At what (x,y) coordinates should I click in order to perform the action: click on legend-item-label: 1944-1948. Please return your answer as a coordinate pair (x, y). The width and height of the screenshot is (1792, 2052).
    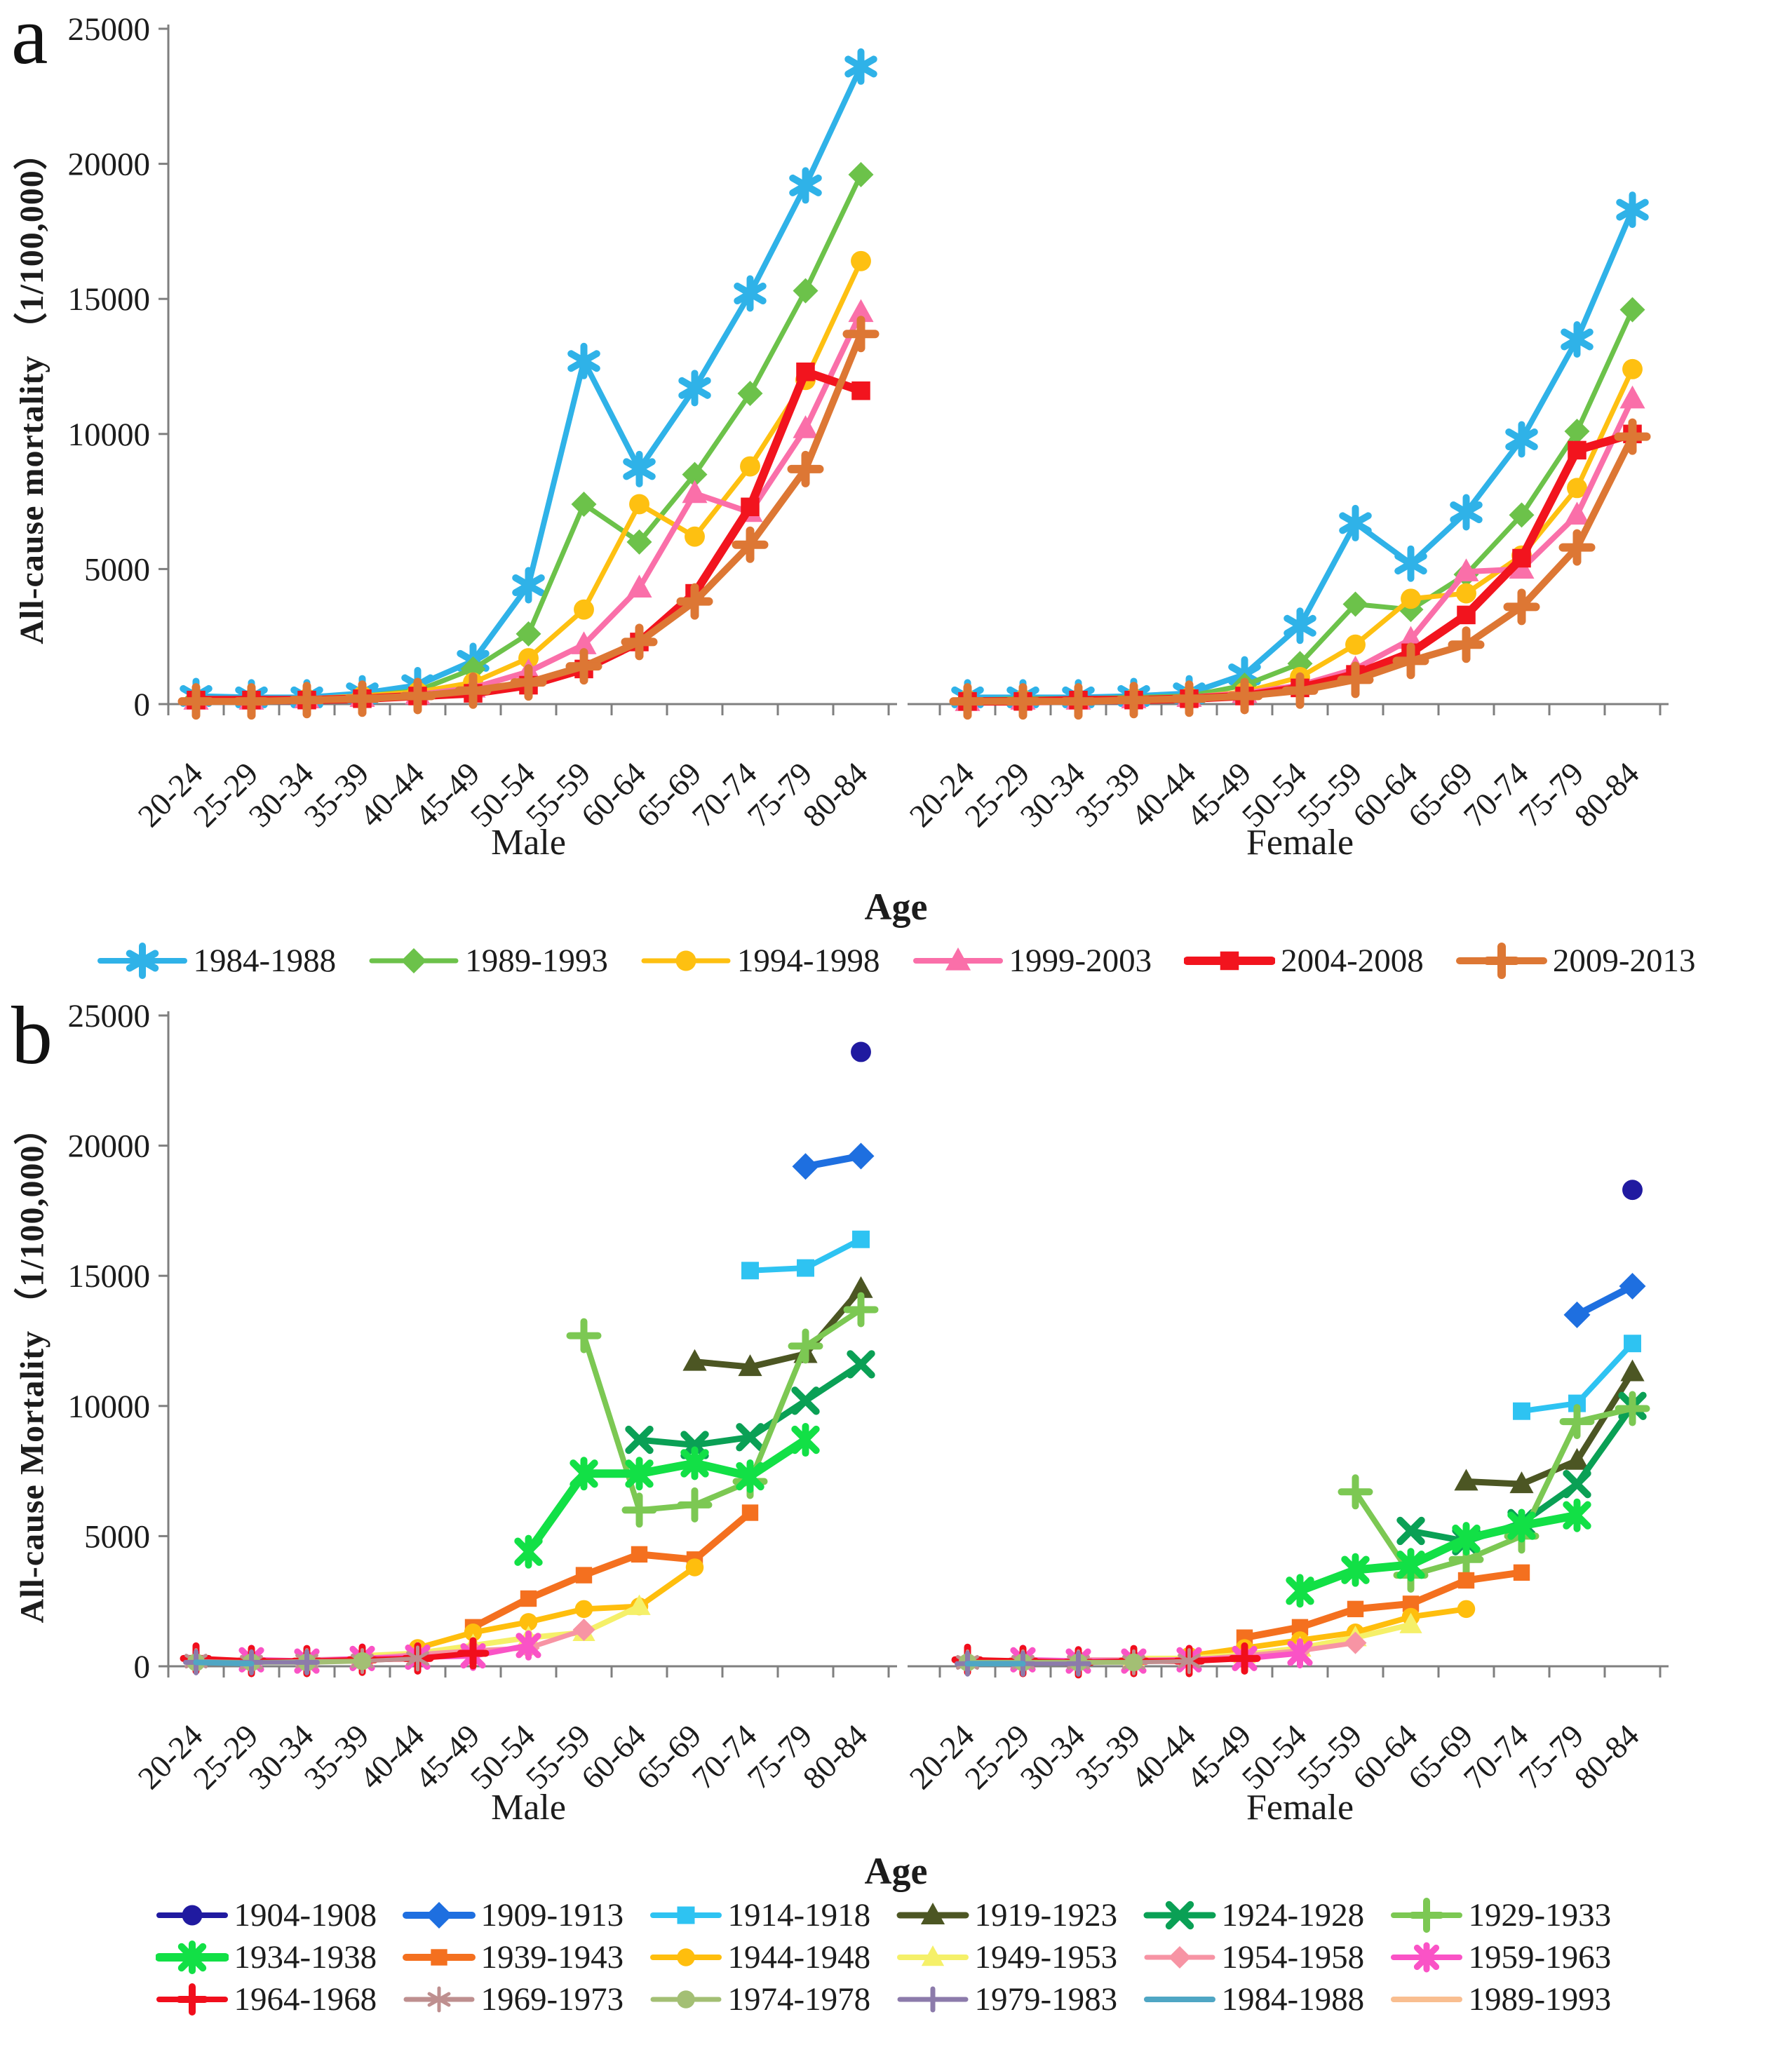
    Looking at the image, I should click on (799, 1957).